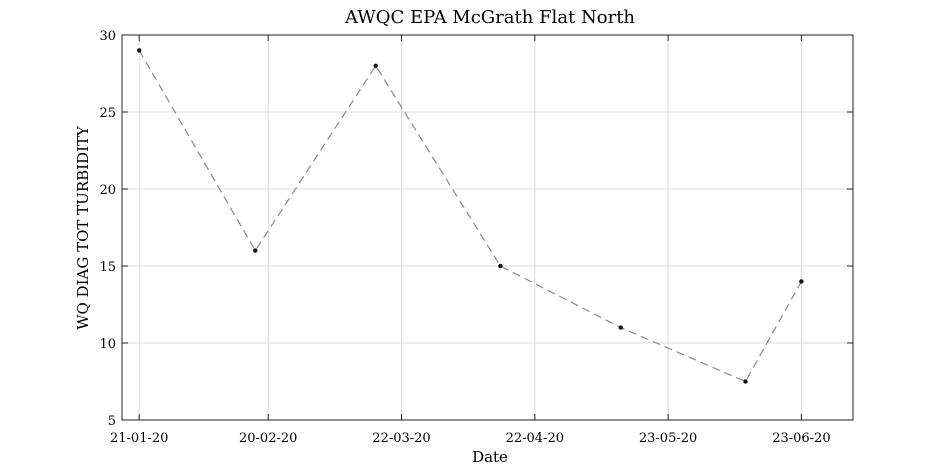 The image size is (945, 472). I want to click on x-tick-label: 22-04-20, so click(535, 438).